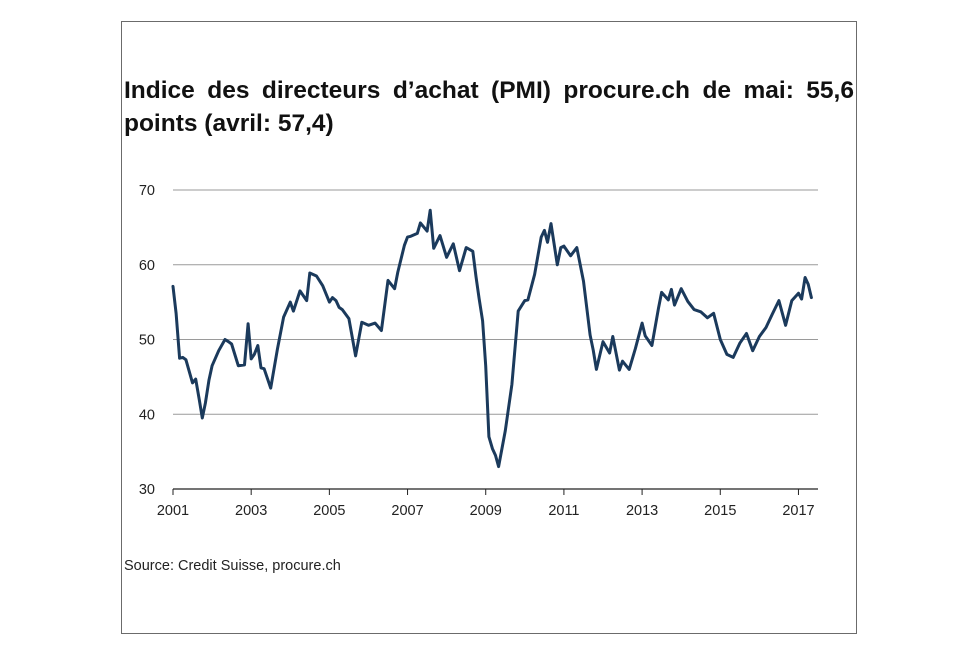 The height and width of the screenshot is (653, 980). What do you see at coordinates (147, 191) in the screenshot?
I see `y-tick-label: 70` at bounding box center [147, 191].